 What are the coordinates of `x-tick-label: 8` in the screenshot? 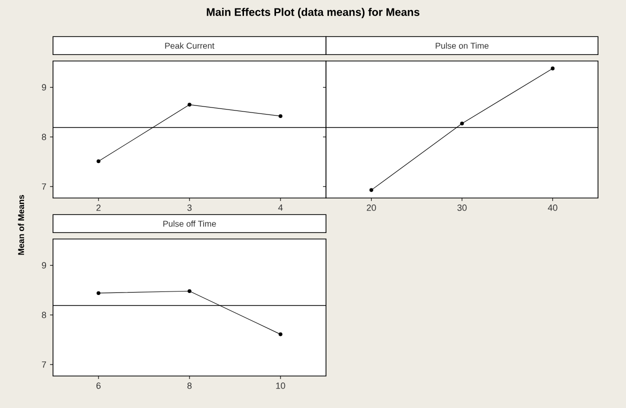 It's located at (189, 385).